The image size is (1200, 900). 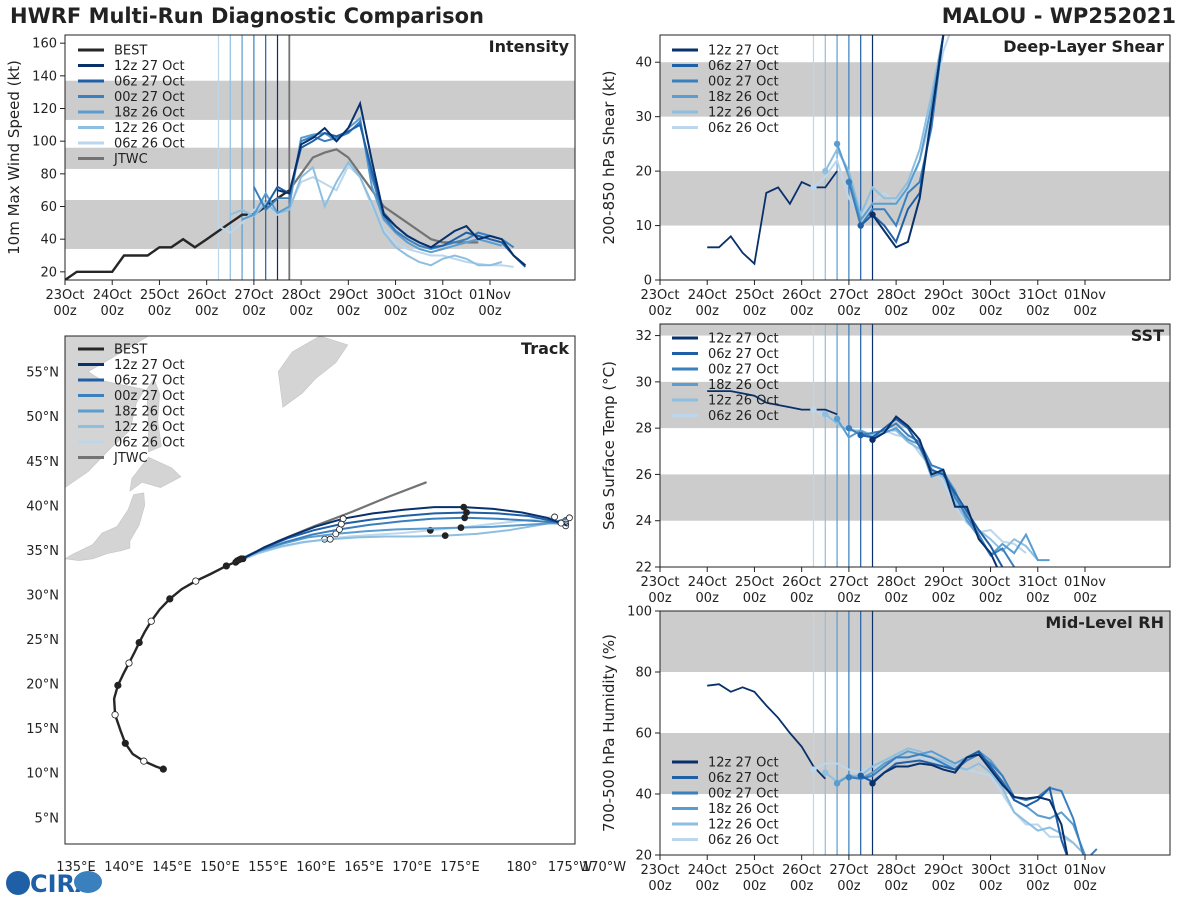 What do you see at coordinates (915, 445) in the screenshot?
I see `sst-plot-area` at bounding box center [915, 445].